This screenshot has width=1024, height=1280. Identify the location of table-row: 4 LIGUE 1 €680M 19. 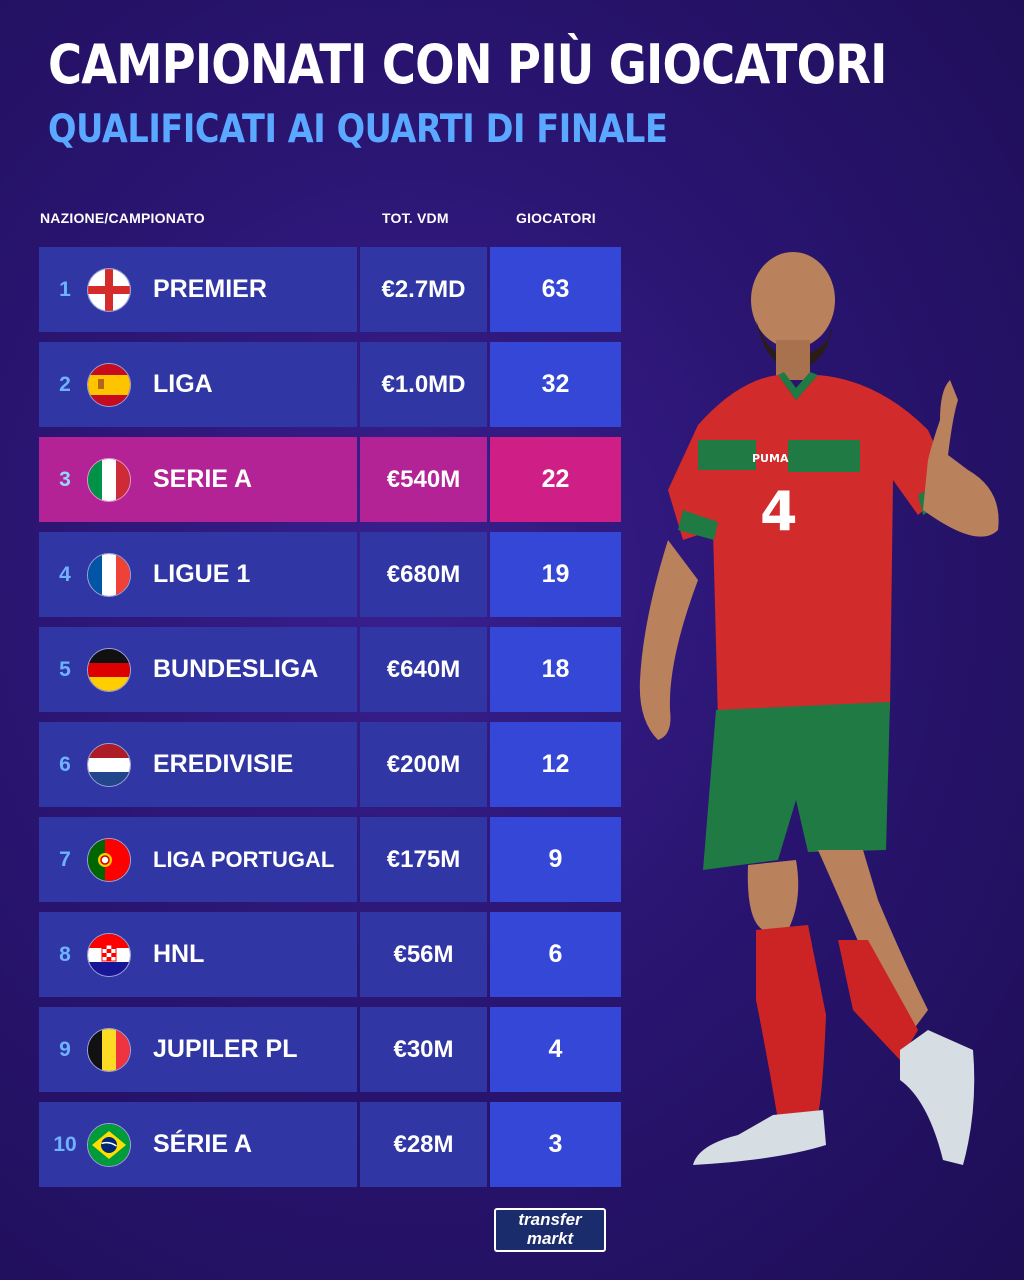
(330, 574).